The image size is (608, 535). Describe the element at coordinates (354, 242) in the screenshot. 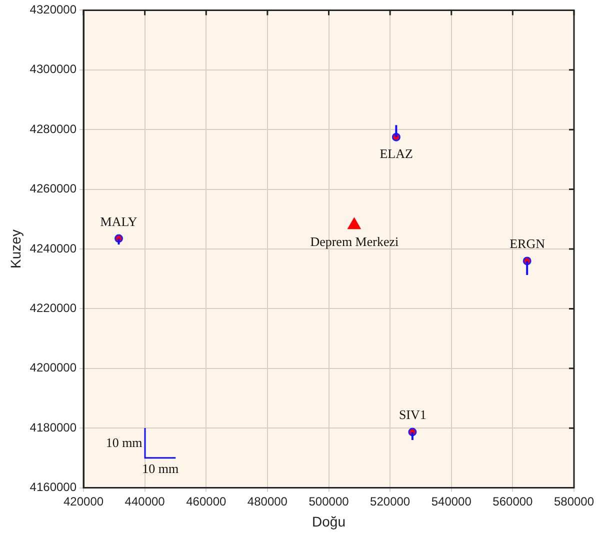

I see `annotation: Deprem Merkezi` at that location.